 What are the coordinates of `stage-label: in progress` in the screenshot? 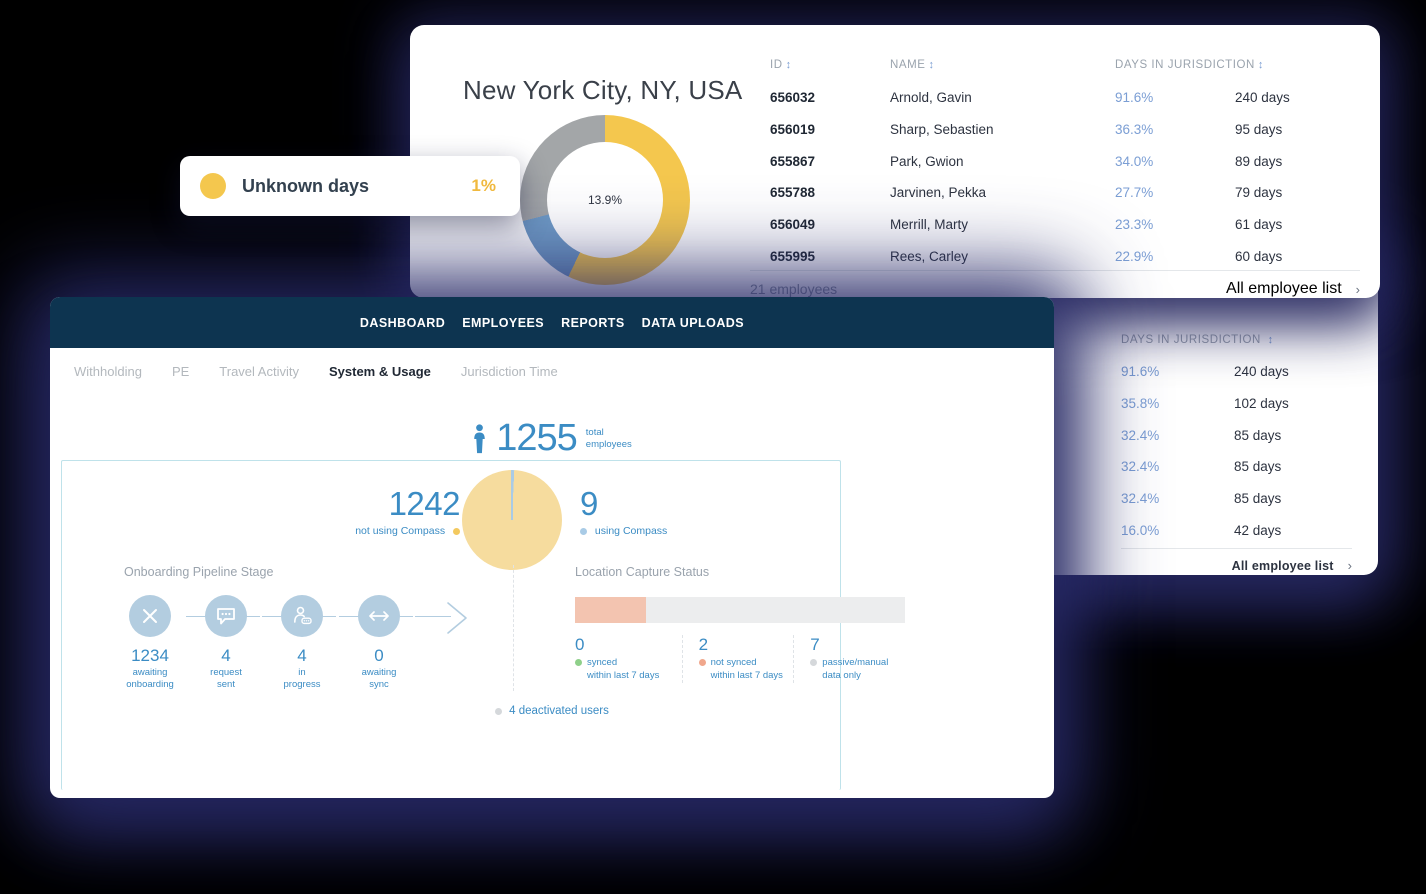 It's located at (302, 679).